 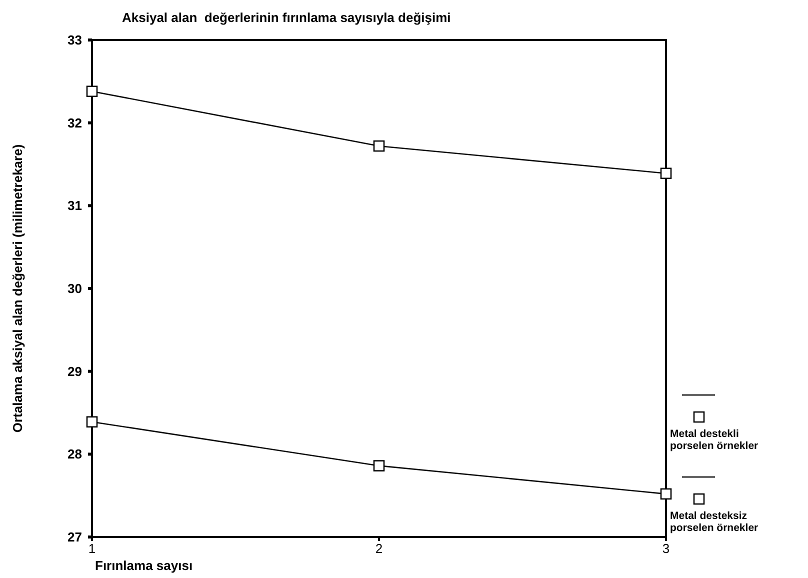 What do you see at coordinates (75, 206) in the screenshot?
I see `y-tick-label: 31` at bounding box center [75, 206].